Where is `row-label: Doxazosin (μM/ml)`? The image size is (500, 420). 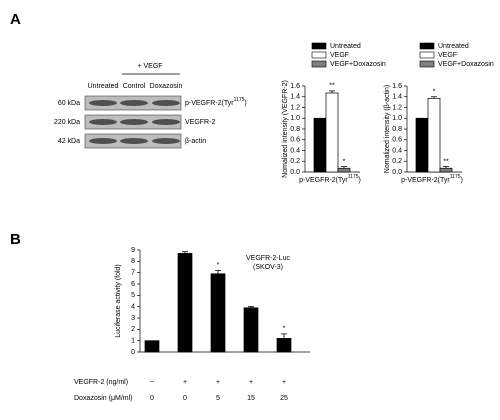
row-label: Doxazosin (μM/ml) is located at coordinates (103, 398).